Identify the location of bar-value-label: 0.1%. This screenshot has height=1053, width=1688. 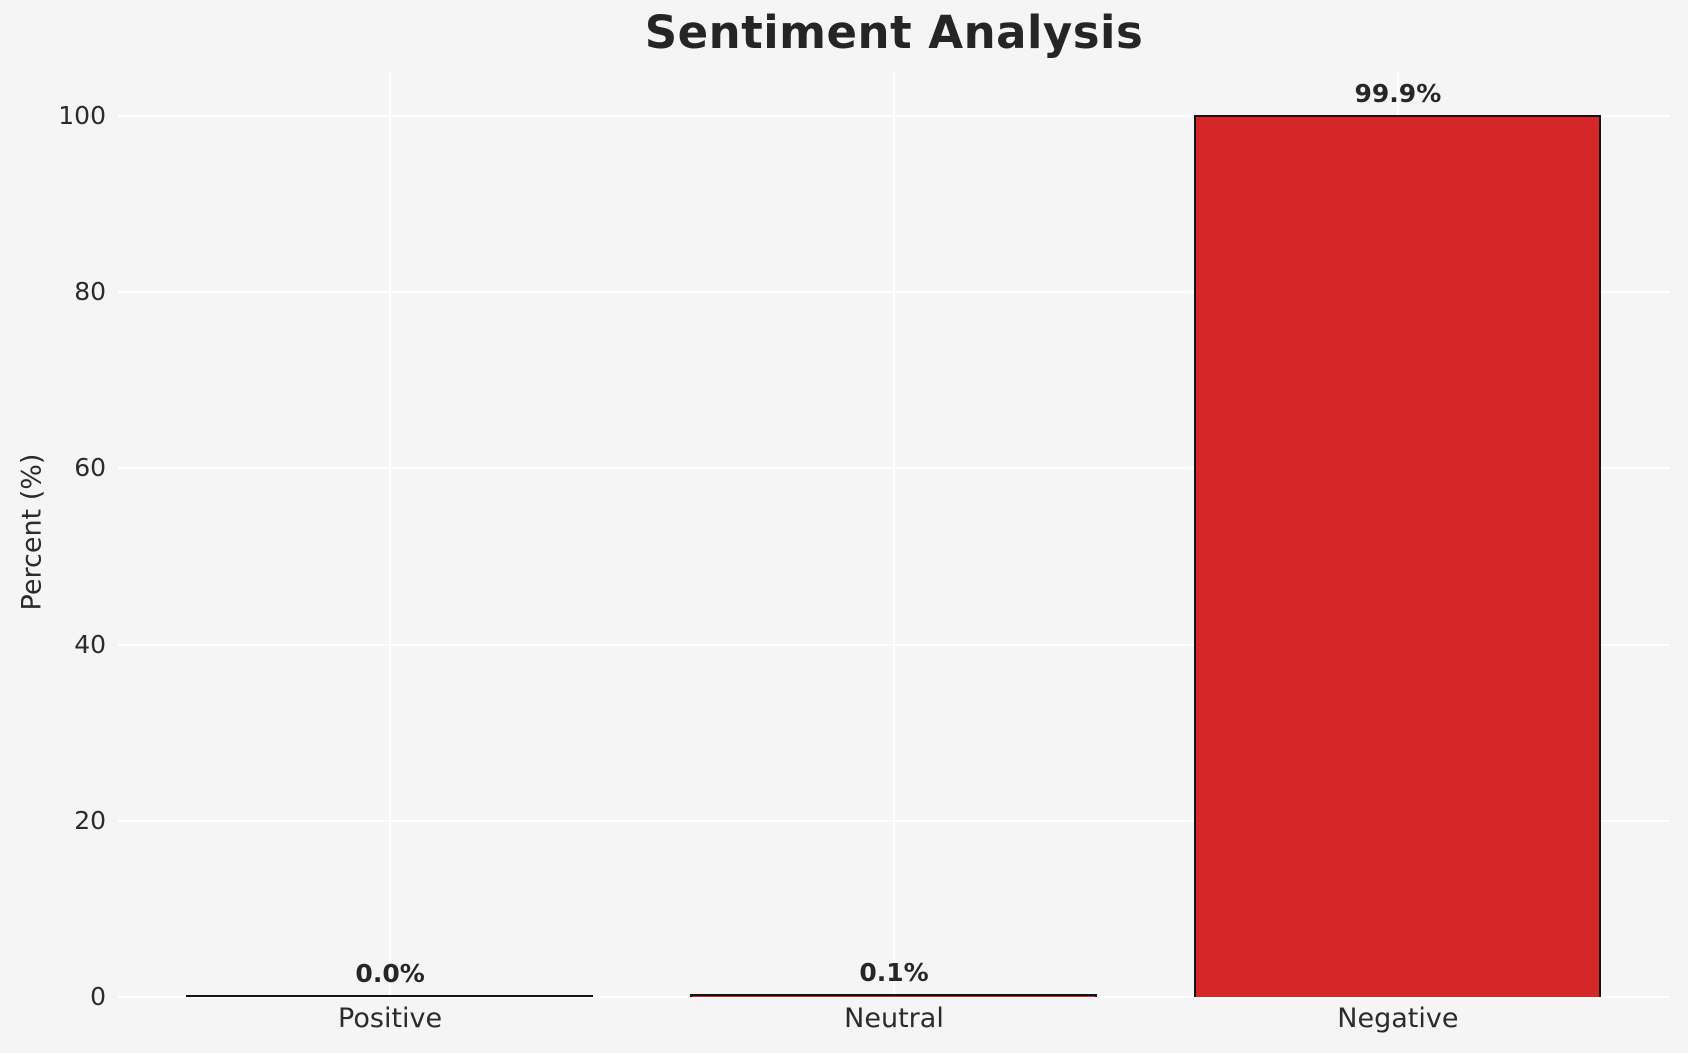
(894, 973).